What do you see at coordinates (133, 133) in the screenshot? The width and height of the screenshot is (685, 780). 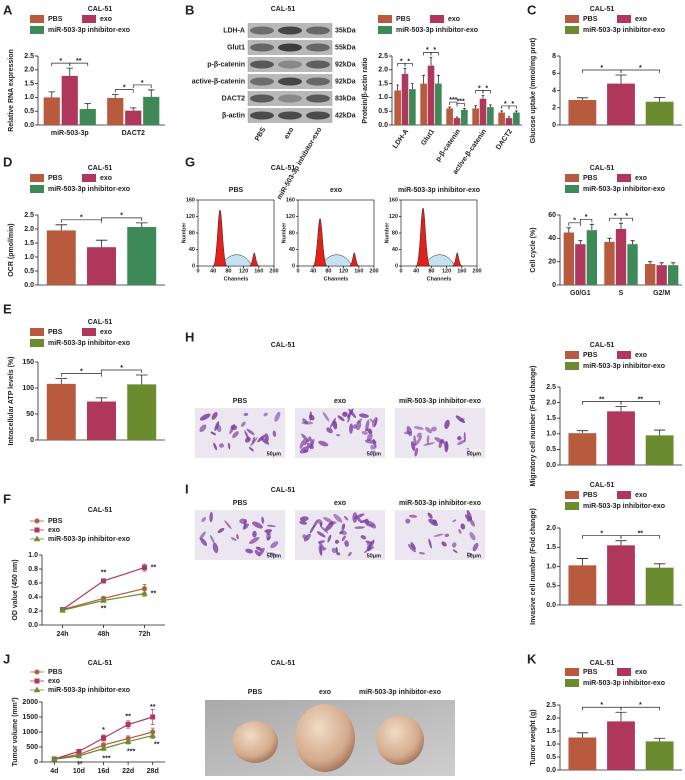 I see `x-tick-label: DACT2` at bounding box center [133, 133].